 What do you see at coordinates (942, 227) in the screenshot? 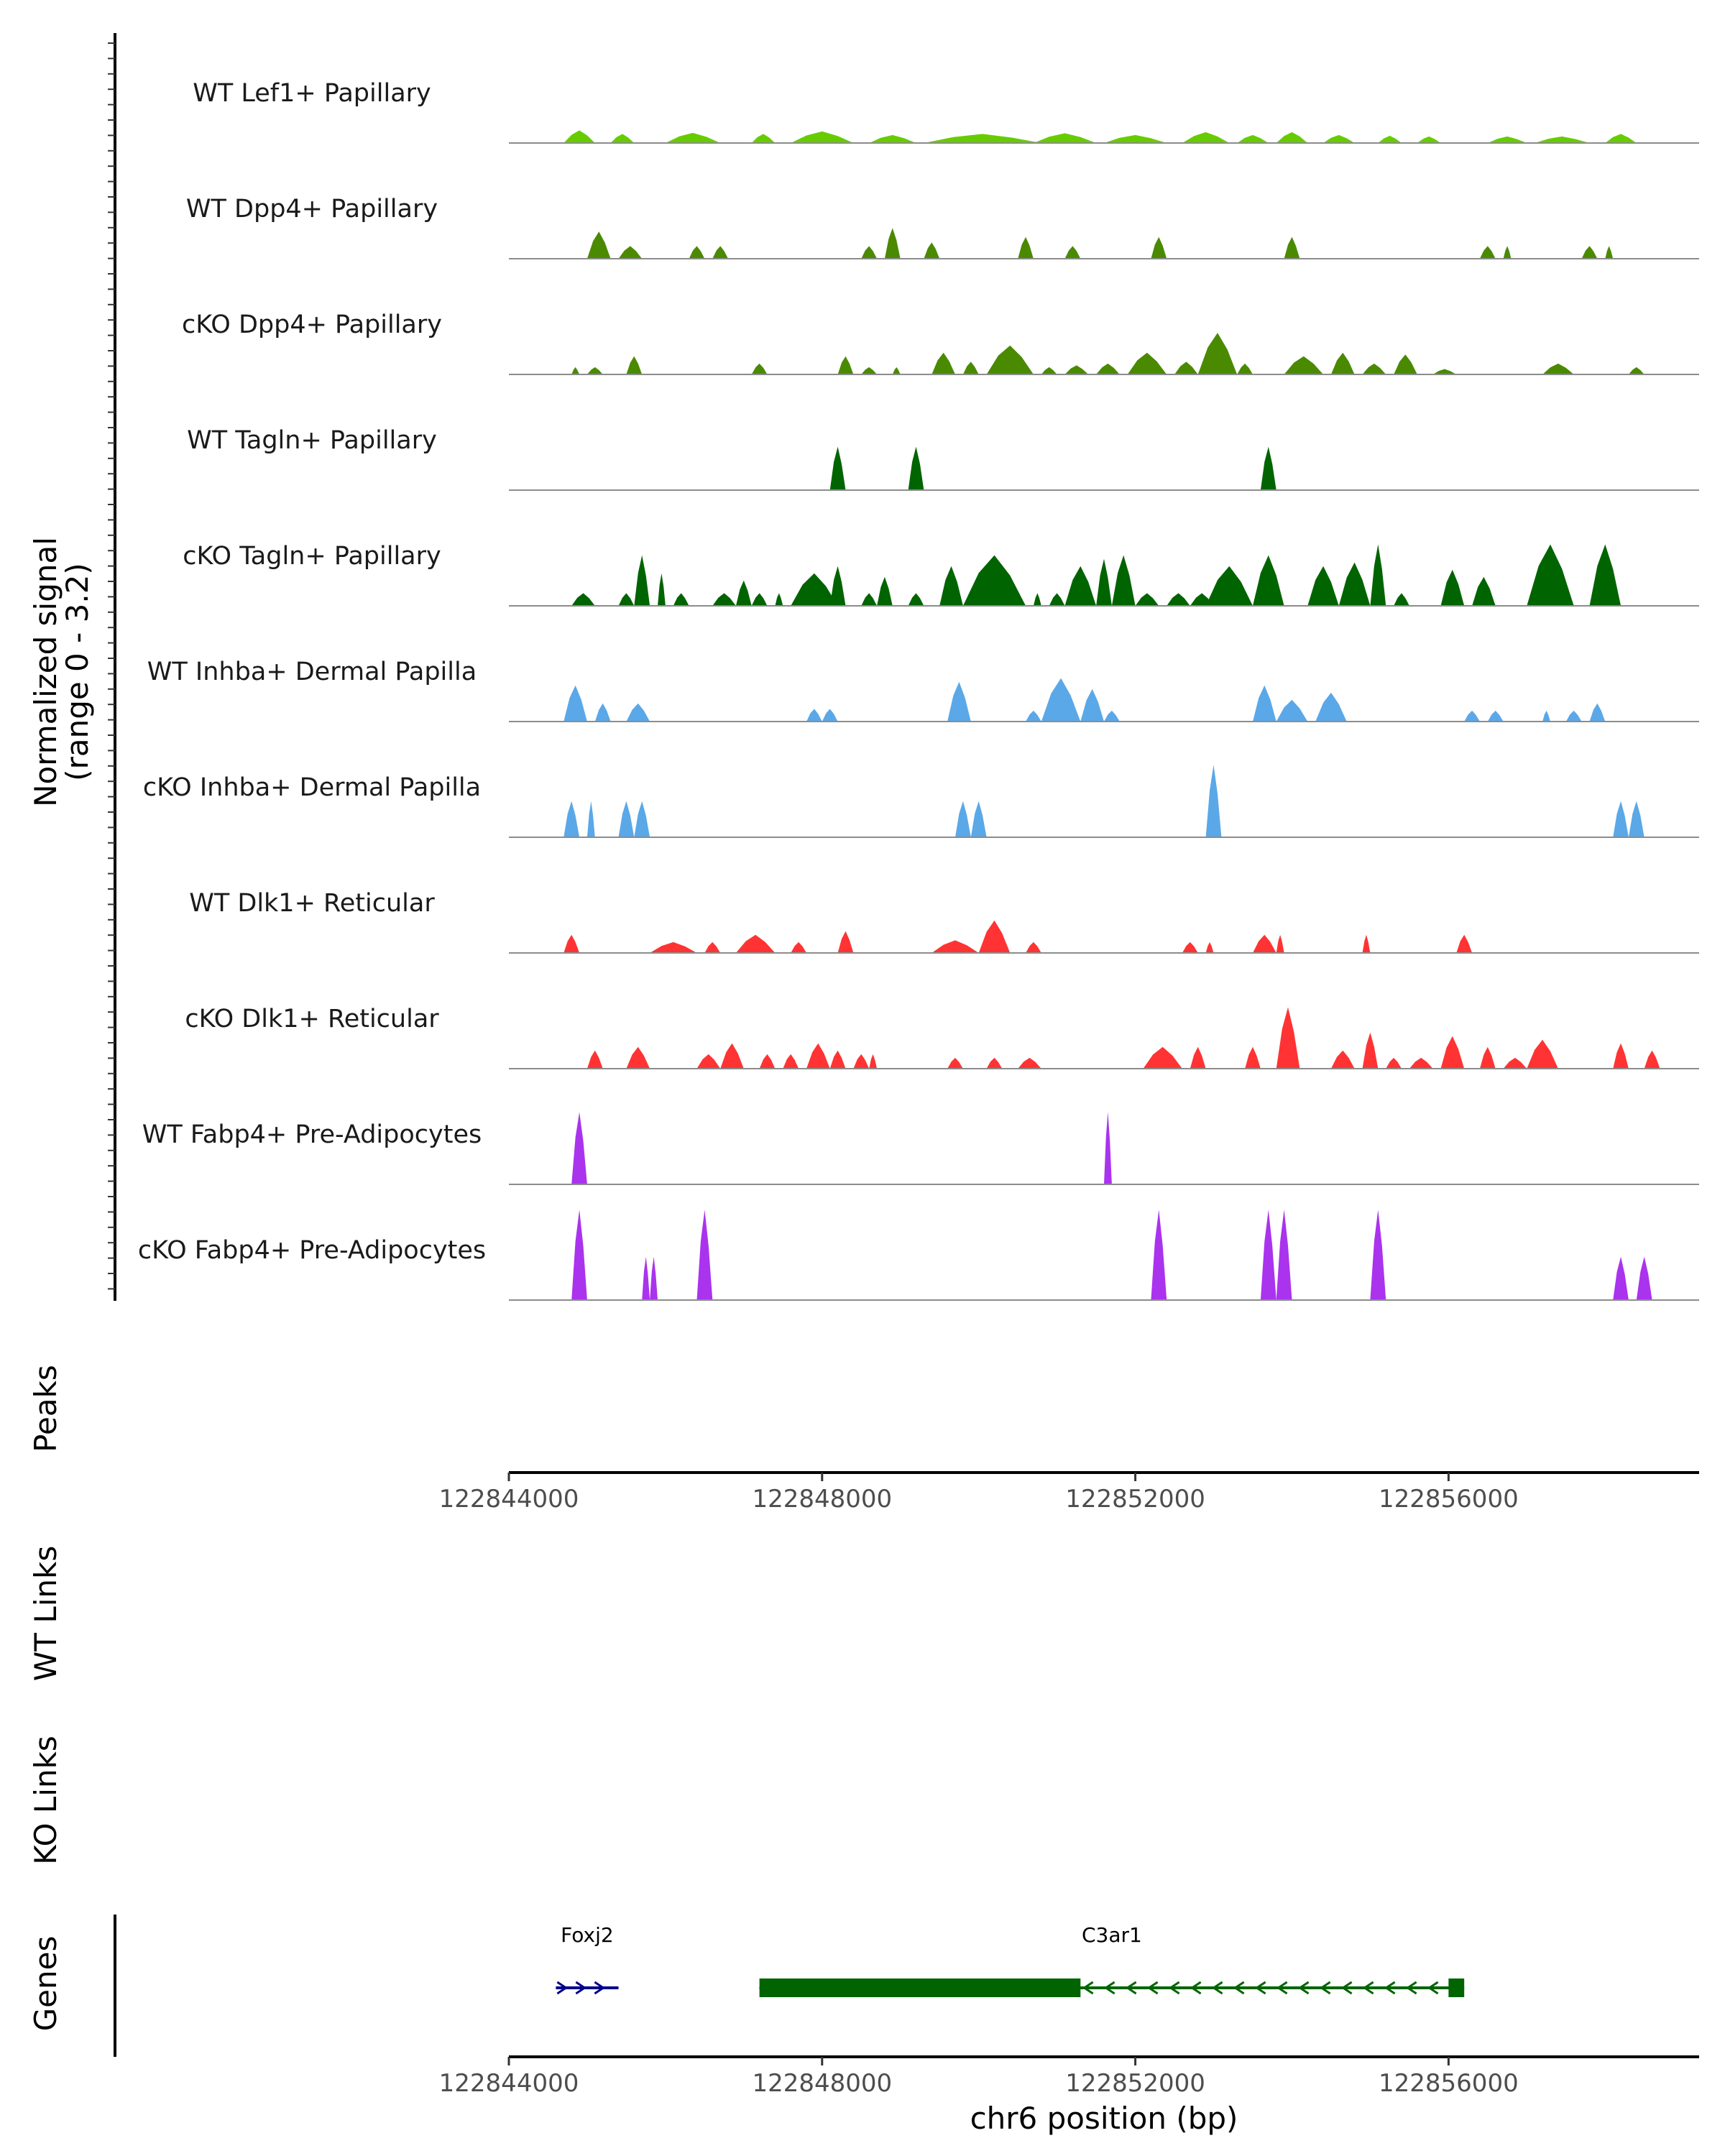
I see `track-1: WT Dpp4+ Papillary` at bounding box center [942, 227].